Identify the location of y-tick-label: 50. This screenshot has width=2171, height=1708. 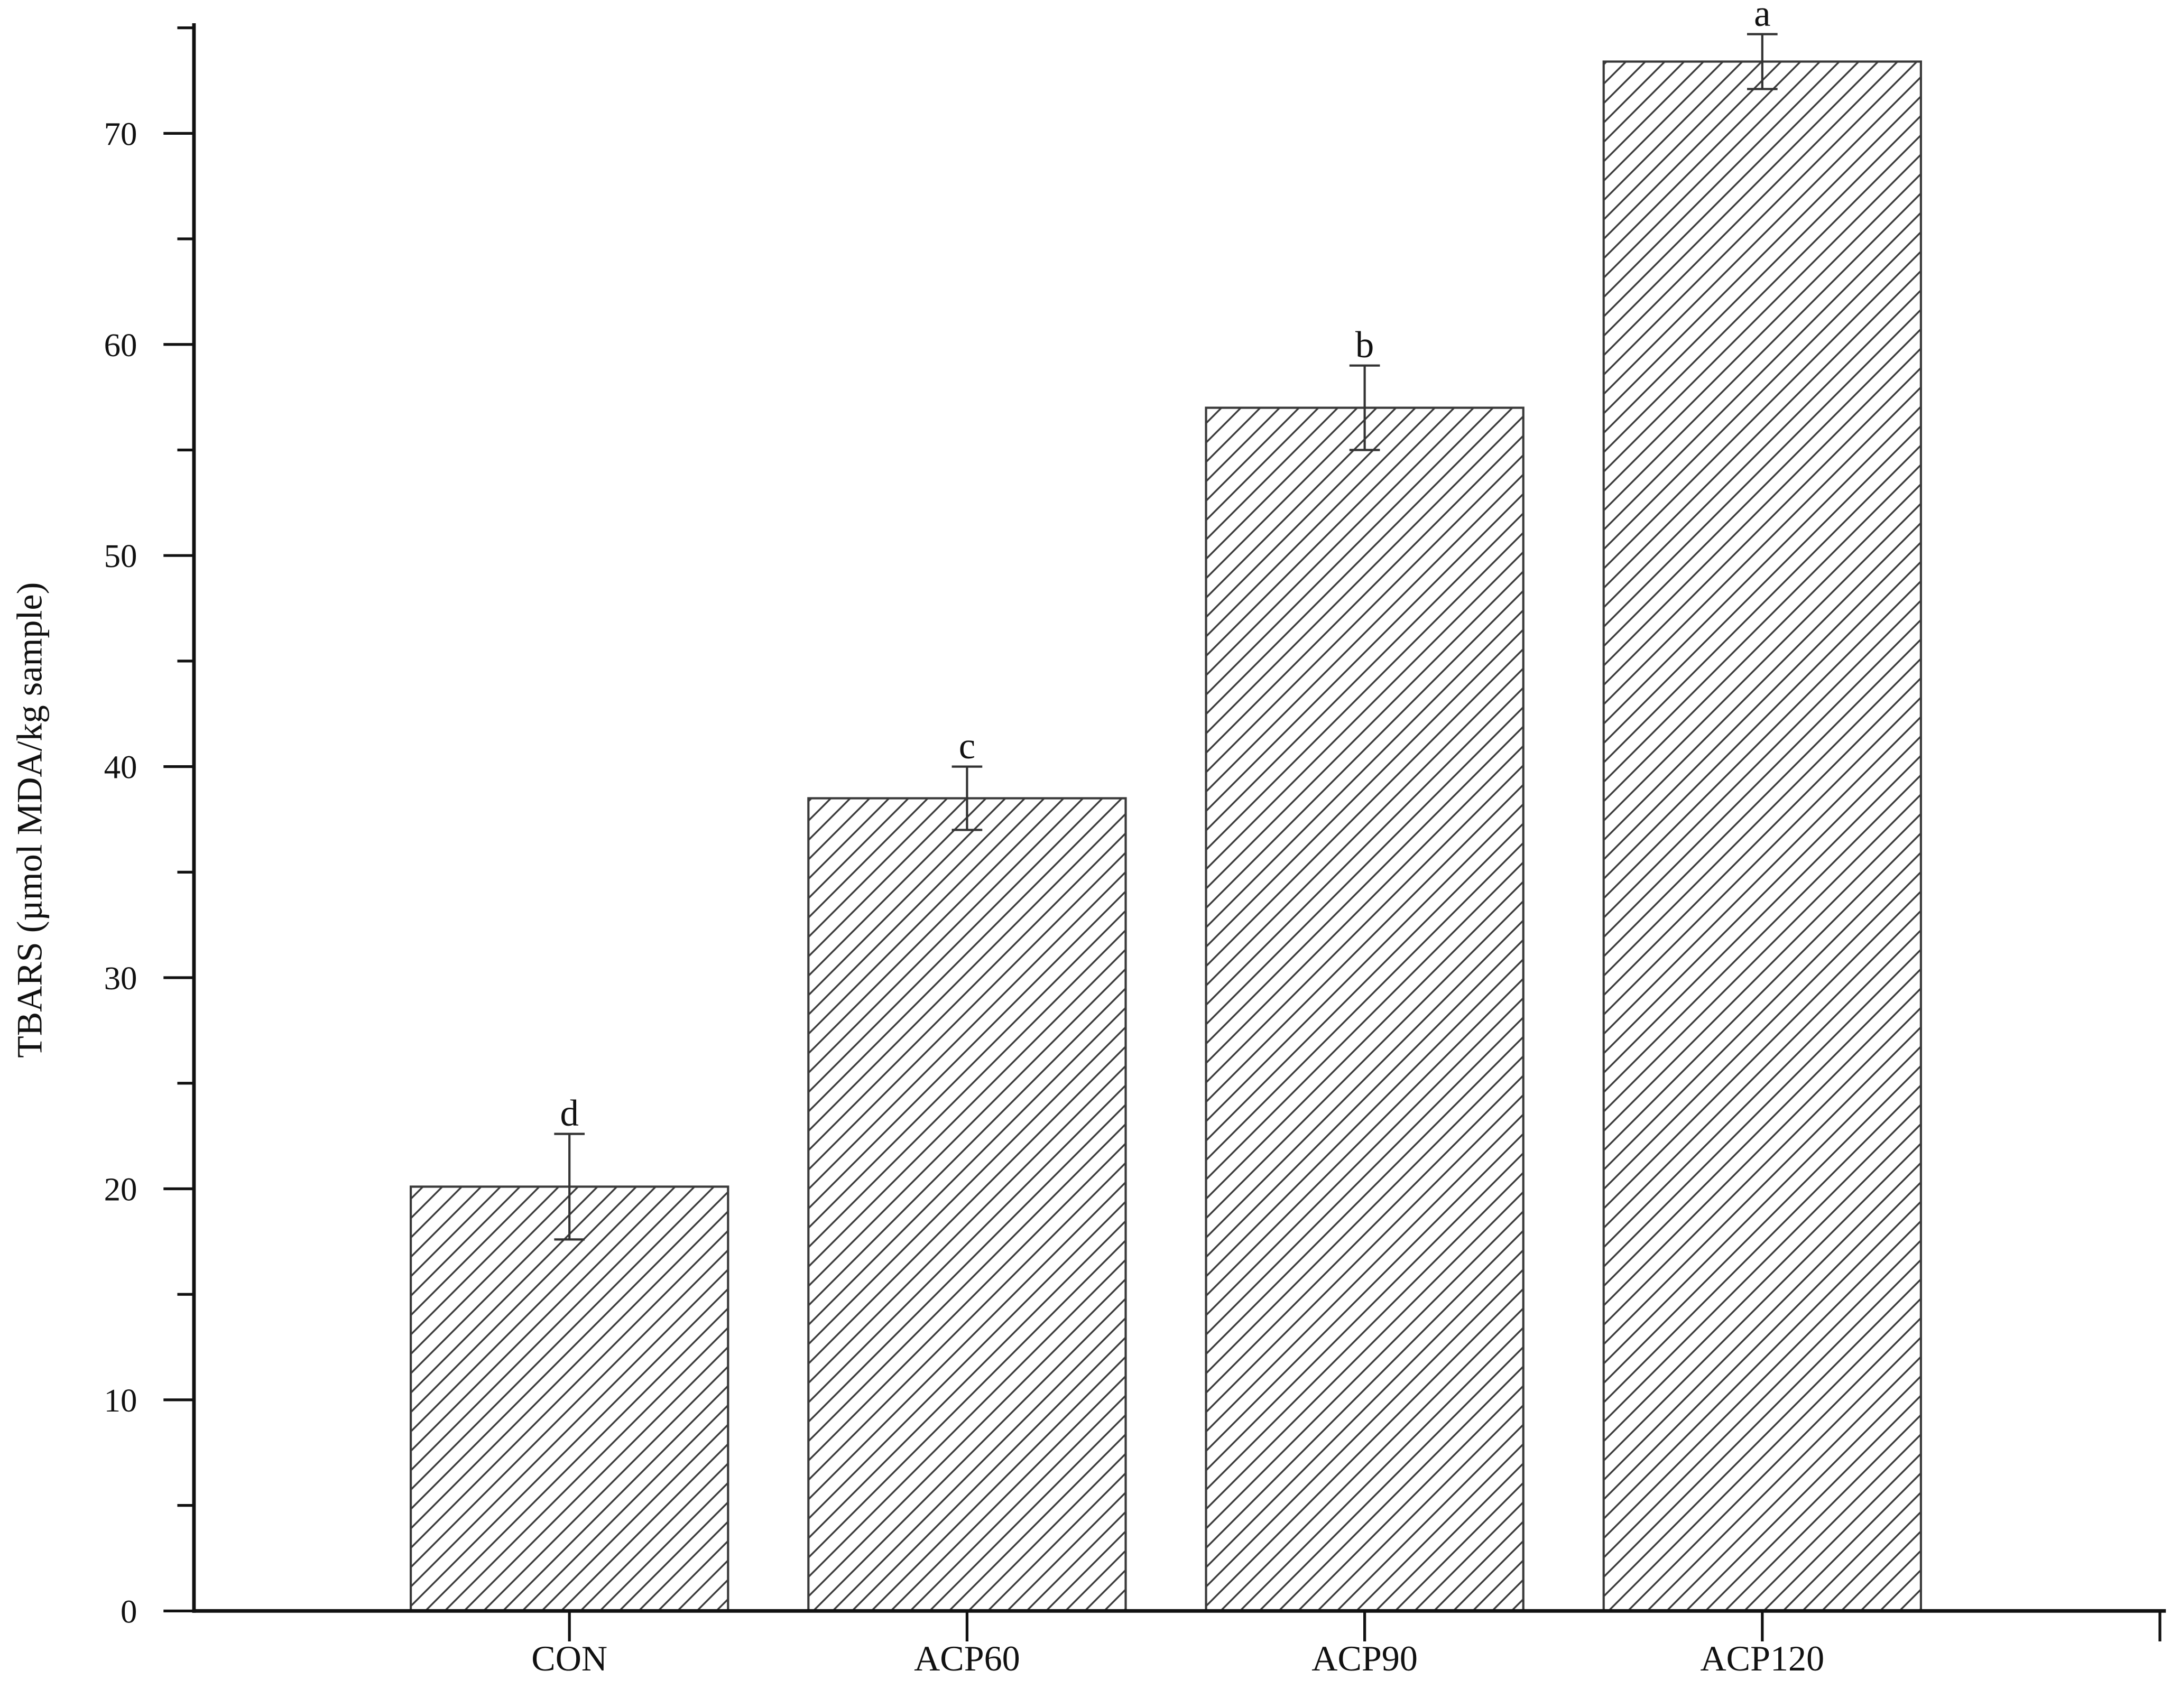
(121, 556).